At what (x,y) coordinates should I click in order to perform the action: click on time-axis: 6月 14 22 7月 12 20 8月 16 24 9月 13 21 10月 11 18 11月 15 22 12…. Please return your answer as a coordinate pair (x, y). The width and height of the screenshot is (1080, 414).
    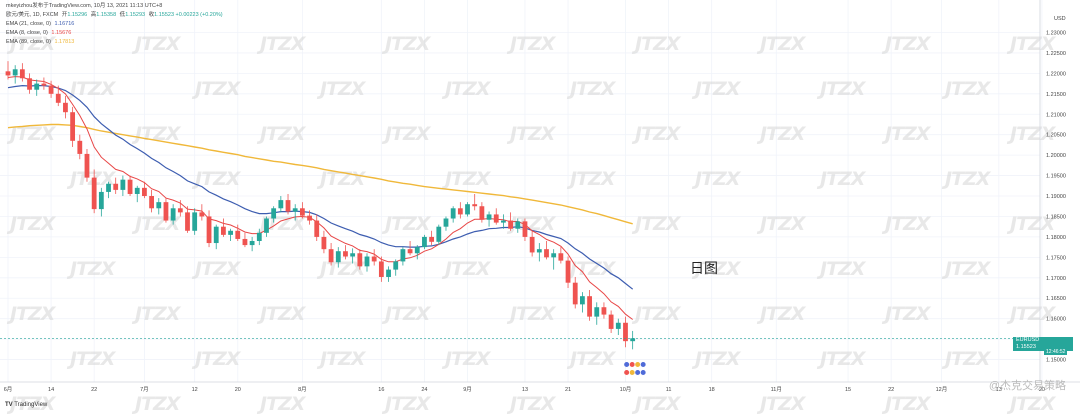
    Looking at the image, I should click on (542, 389).